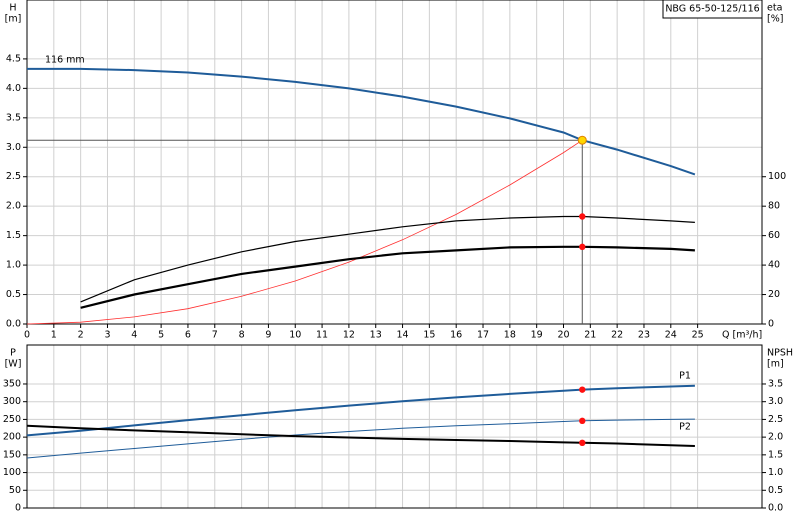 This screenshot has height=520, width=800. Describe the element at coordinates (13, 353) in the screenshot. I see `y-axis-label: P` at that location.